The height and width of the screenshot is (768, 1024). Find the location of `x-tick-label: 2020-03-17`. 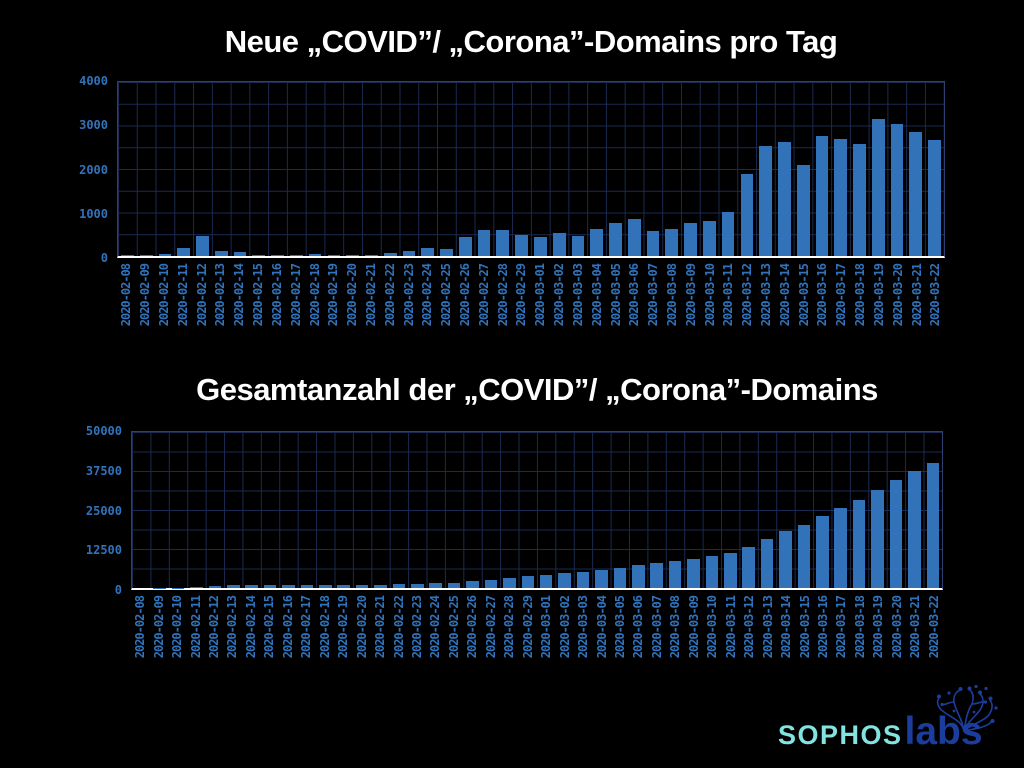

x-tick-label: 2020-03-17 is located at coordinates (841, 295).